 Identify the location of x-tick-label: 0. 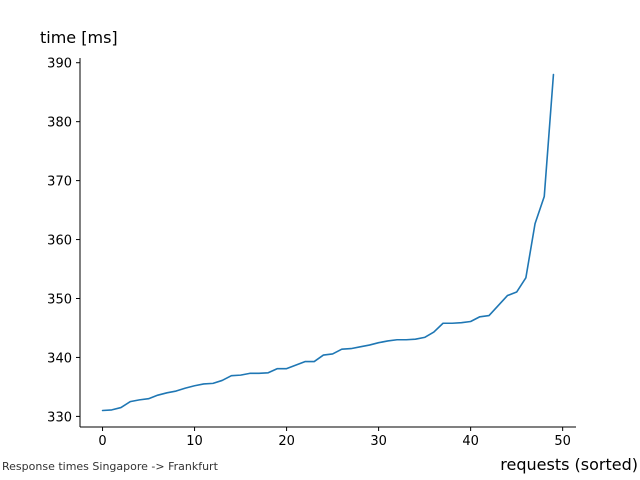
(102, 441).